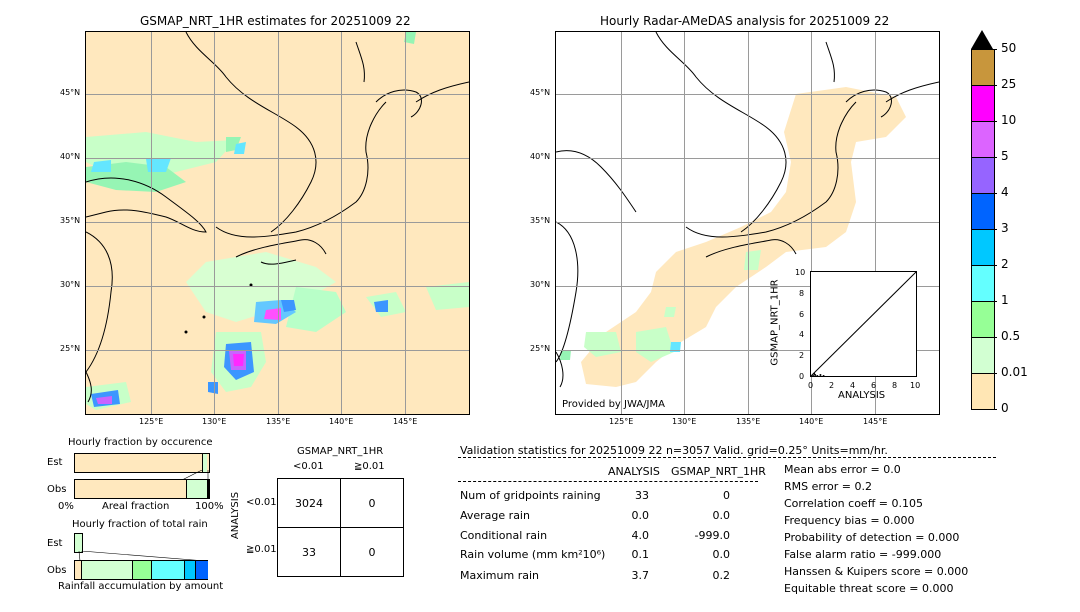 The height and width of the screenshot is (612, 1080). I want to click on contingency-col-lt: <0.01, so click(308, 466).